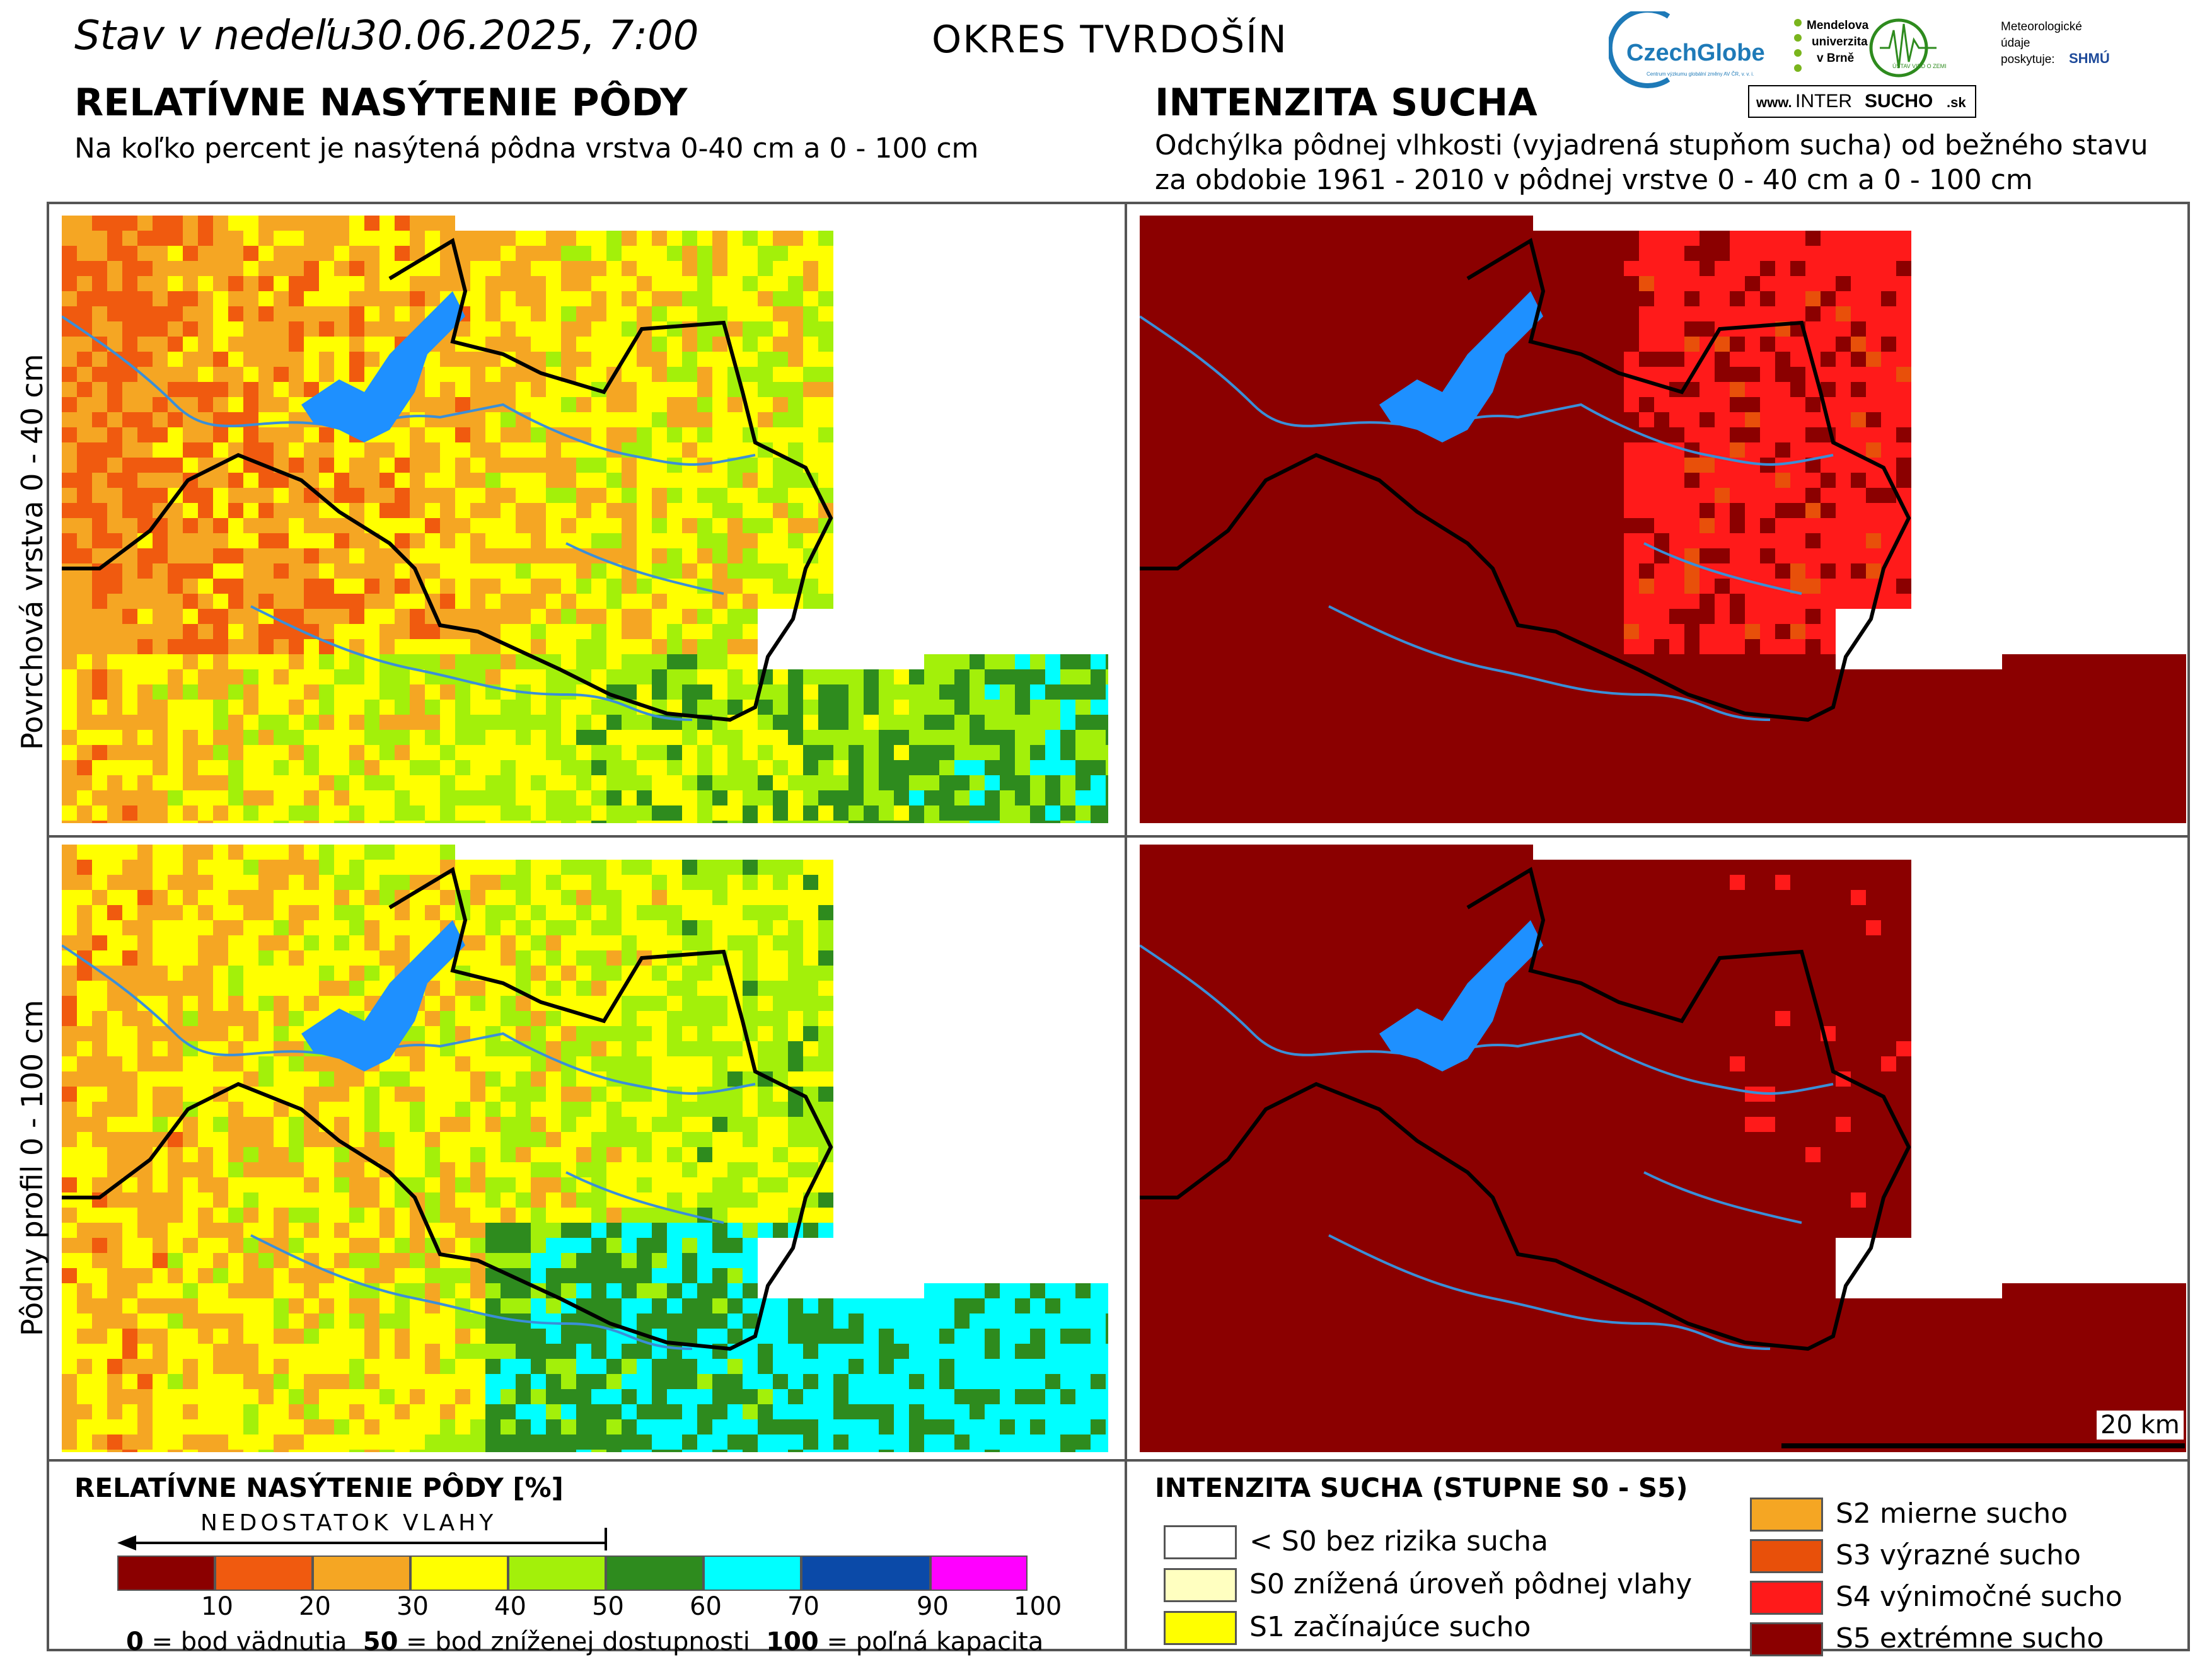 The height and width of the screenshot is (1674, 2212). What do you see at coordinates (2041, 26) in the screenshot?
I see `svg-text: Meteorologické` at bounding box center [2041, 26].